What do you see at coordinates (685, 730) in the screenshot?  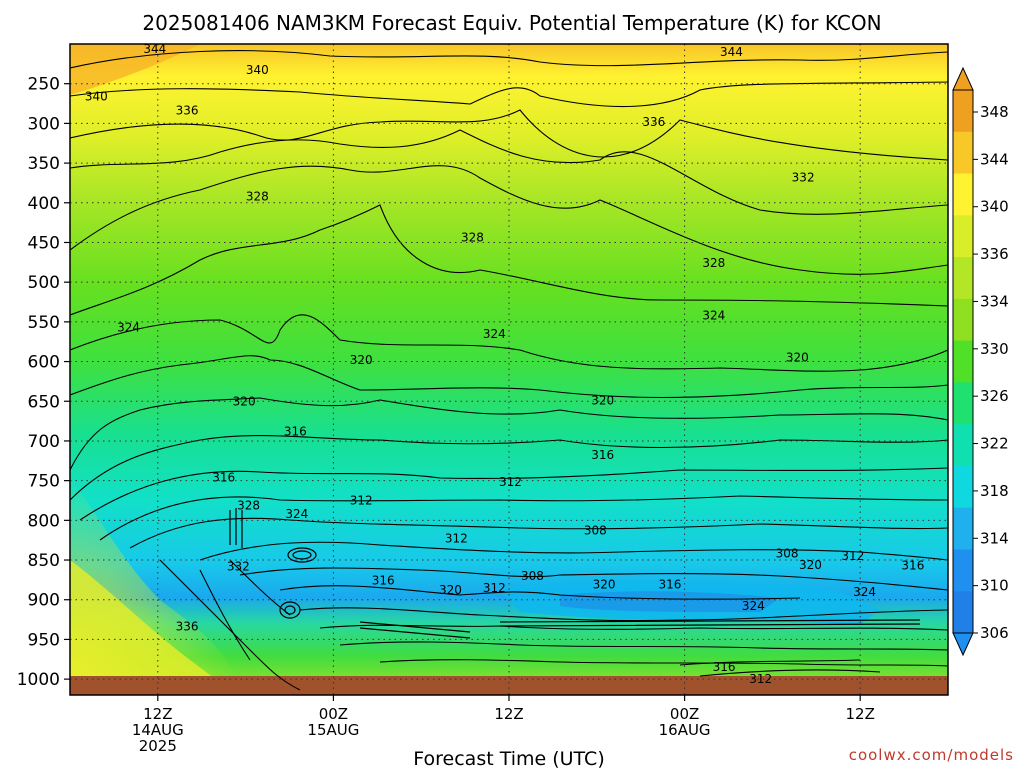 I see `x-tick-label: 16AUG` at bounding box center [685, 730].